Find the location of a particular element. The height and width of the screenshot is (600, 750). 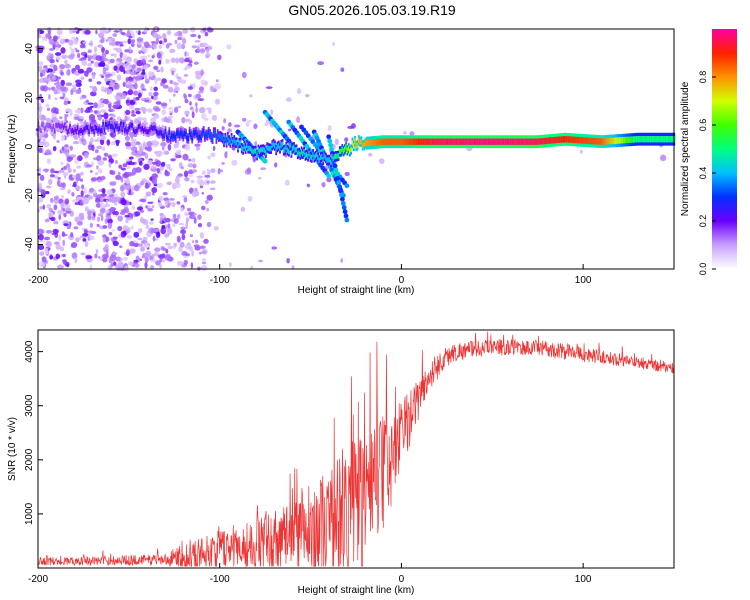

snr-x-tick-label: 100 is located at coordinates (583, 579).